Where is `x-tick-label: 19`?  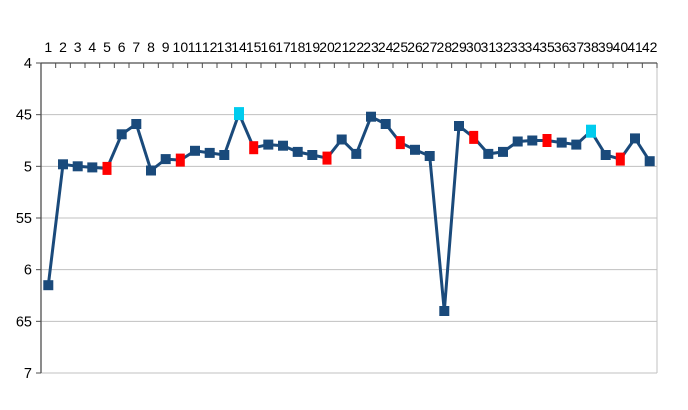 x-tick-label: 19 is located at coordinates (313, 47).